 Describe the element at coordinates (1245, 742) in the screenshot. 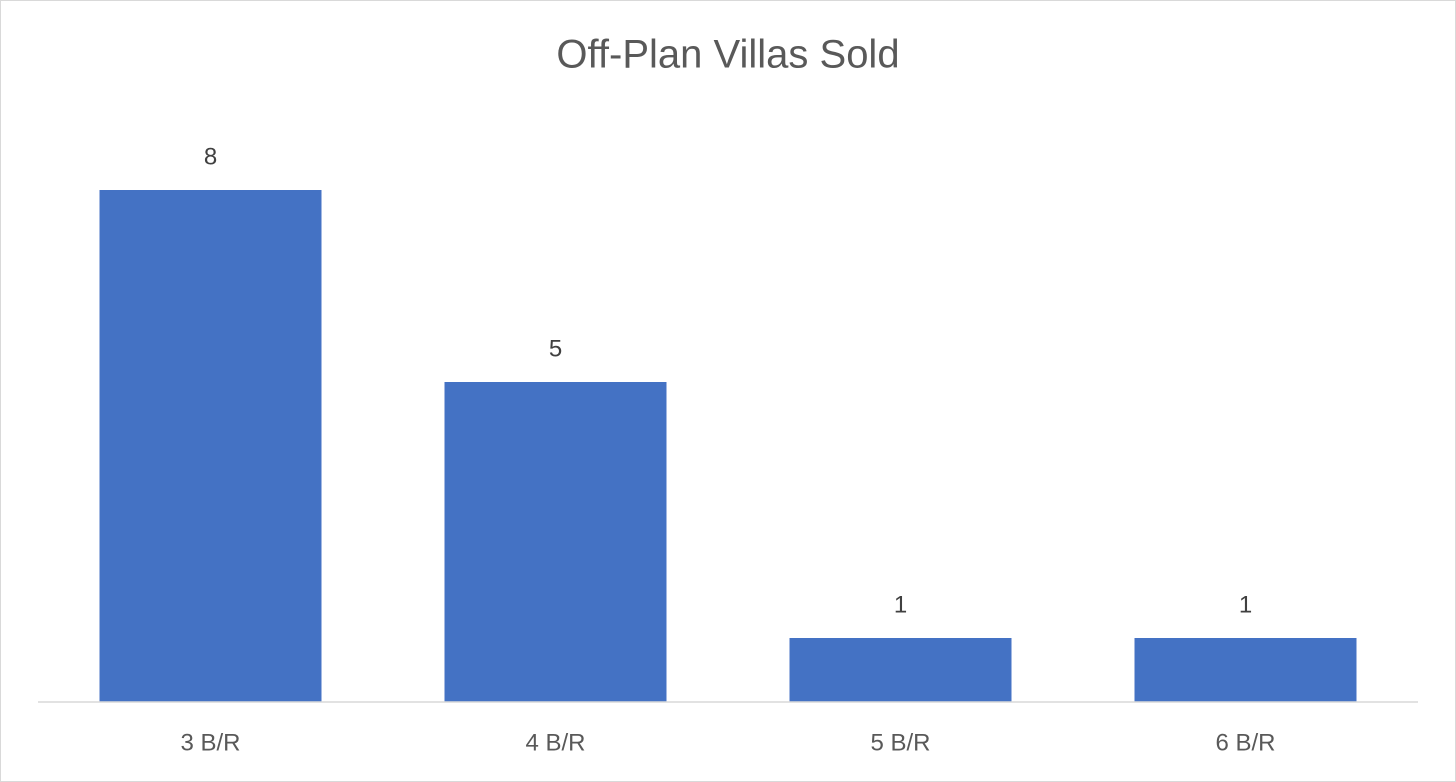

I see `x-tick-label: 6 B/R` at that location.